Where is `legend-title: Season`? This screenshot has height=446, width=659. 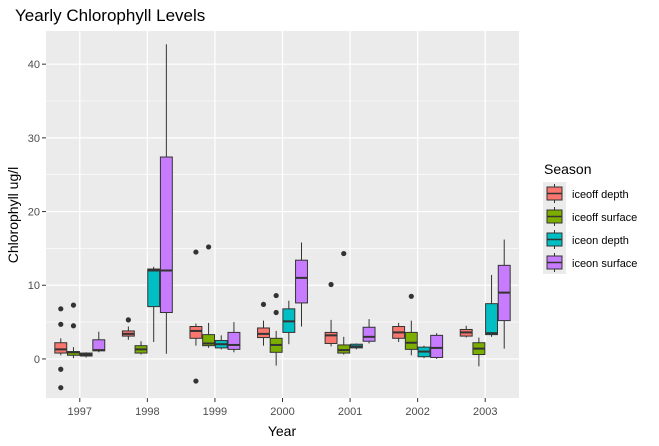 legend-title: Season is located at coordinates (567, 169).